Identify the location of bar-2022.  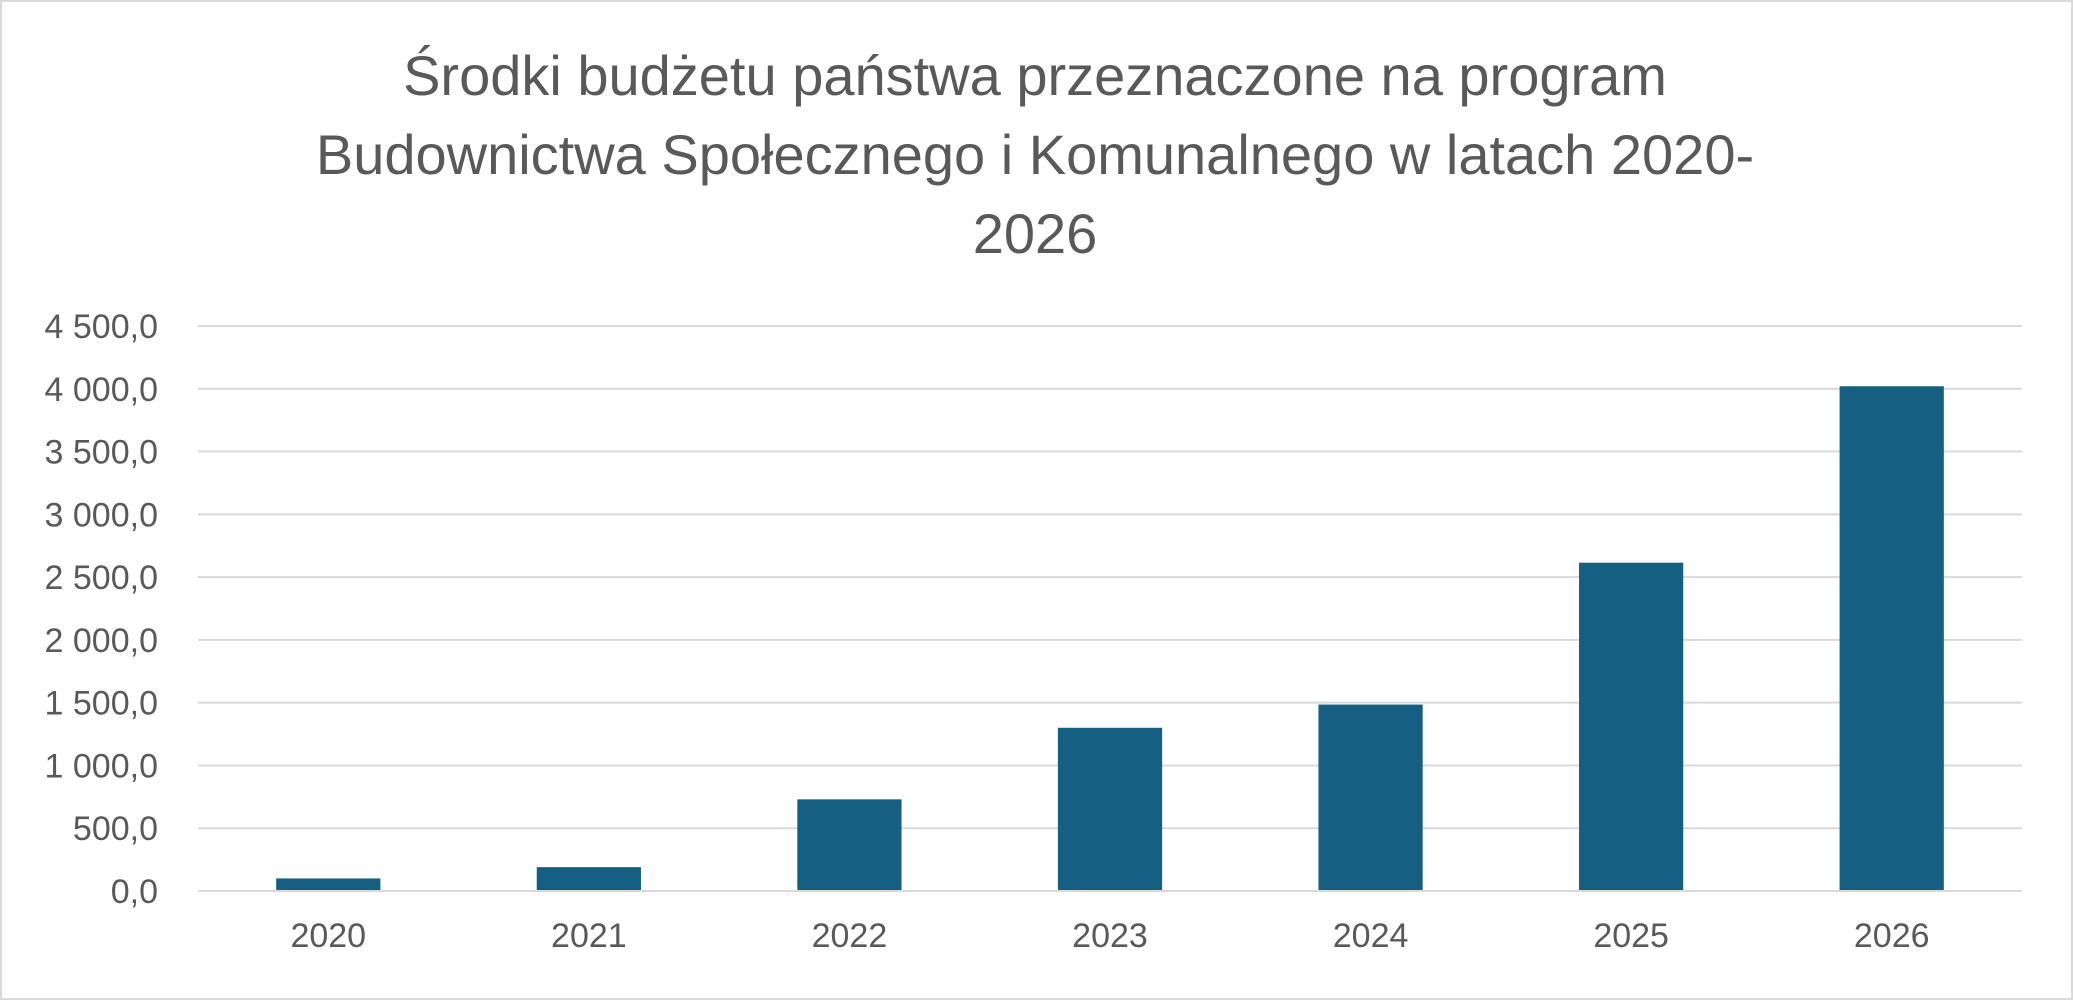
(849, 845).